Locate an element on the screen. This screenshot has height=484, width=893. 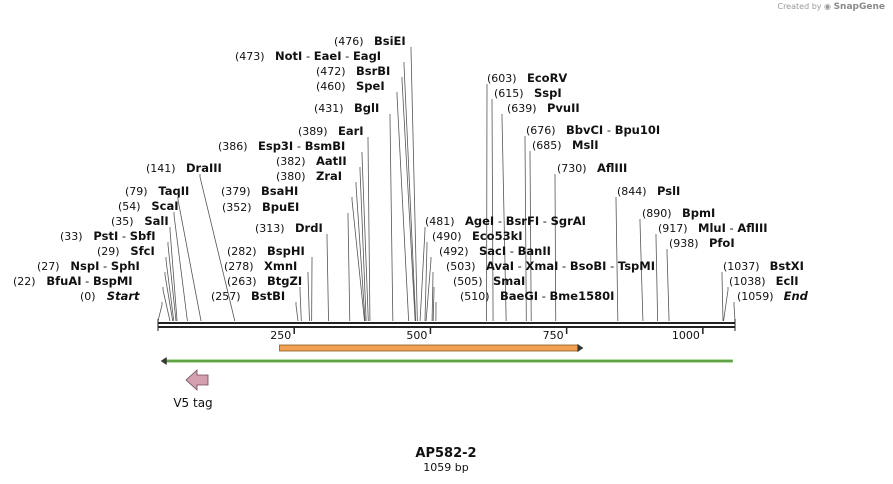
site-enzyme-name: SfcI is located at coordinates (142, 251).